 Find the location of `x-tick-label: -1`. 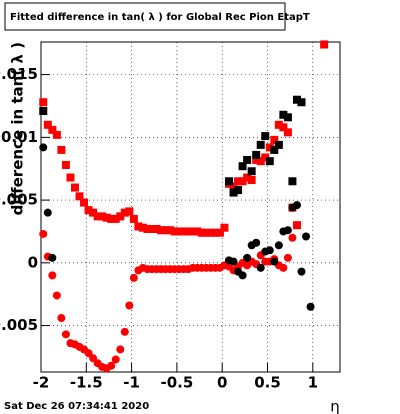

x-tick-label: -1 is located at coordinates (131, 383).